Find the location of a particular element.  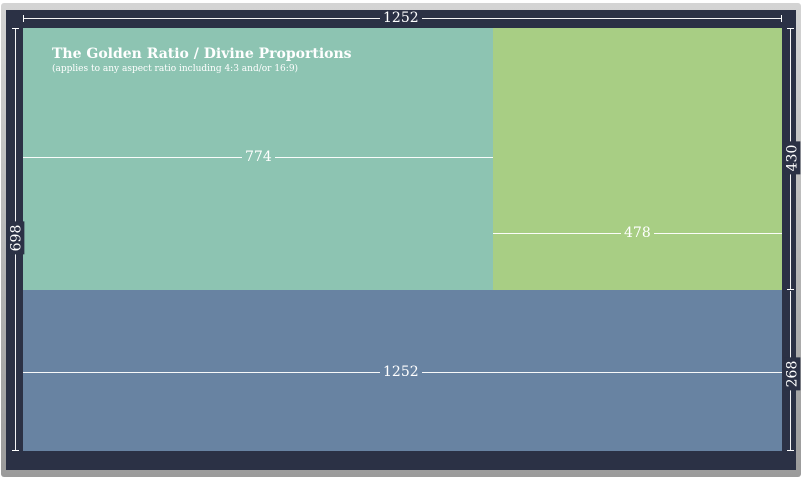

right-top-tick-top is located at coordinates (790, 28).